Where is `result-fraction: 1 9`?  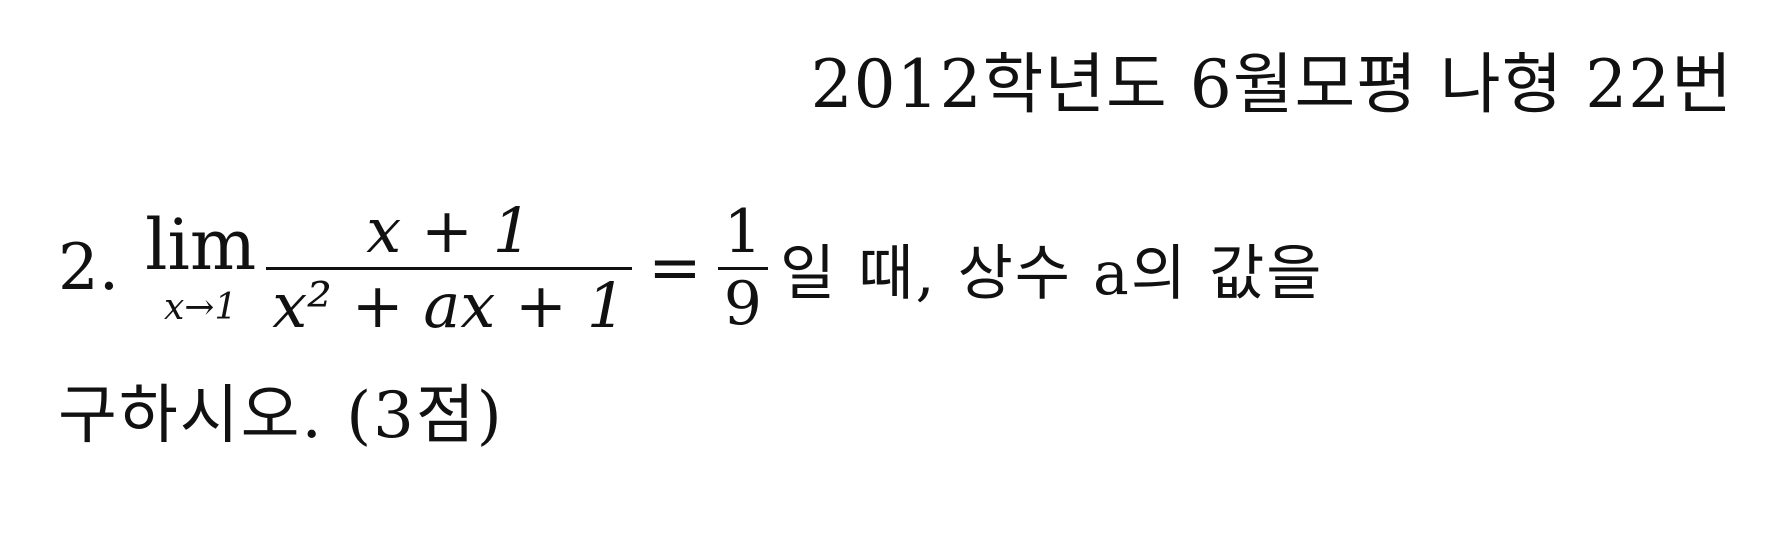
result-fraction: 1 9 is located at coordinates (742, 267).